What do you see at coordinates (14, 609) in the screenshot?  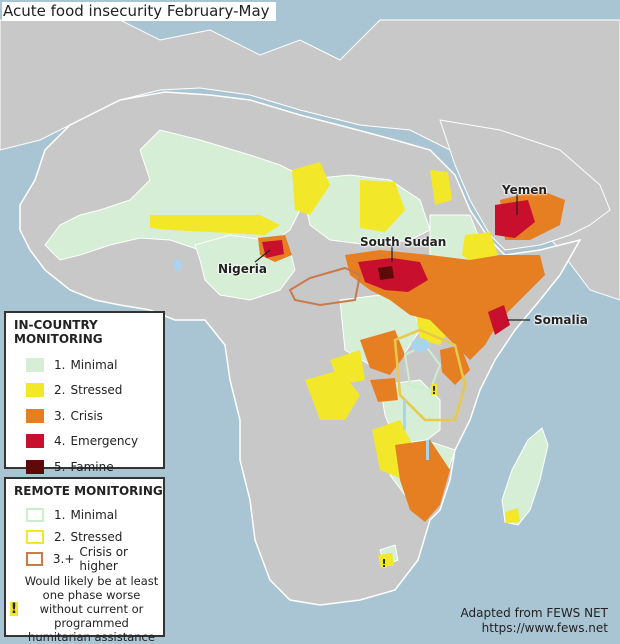 I see `exclamation-icon: !` at bounding box center [14, 609].